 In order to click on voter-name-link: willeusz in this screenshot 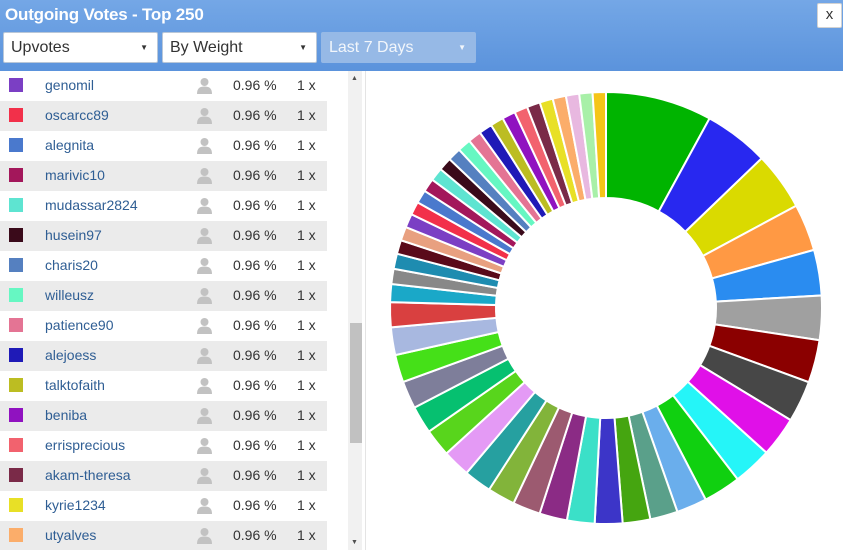, I will do `click(70, 295)`.